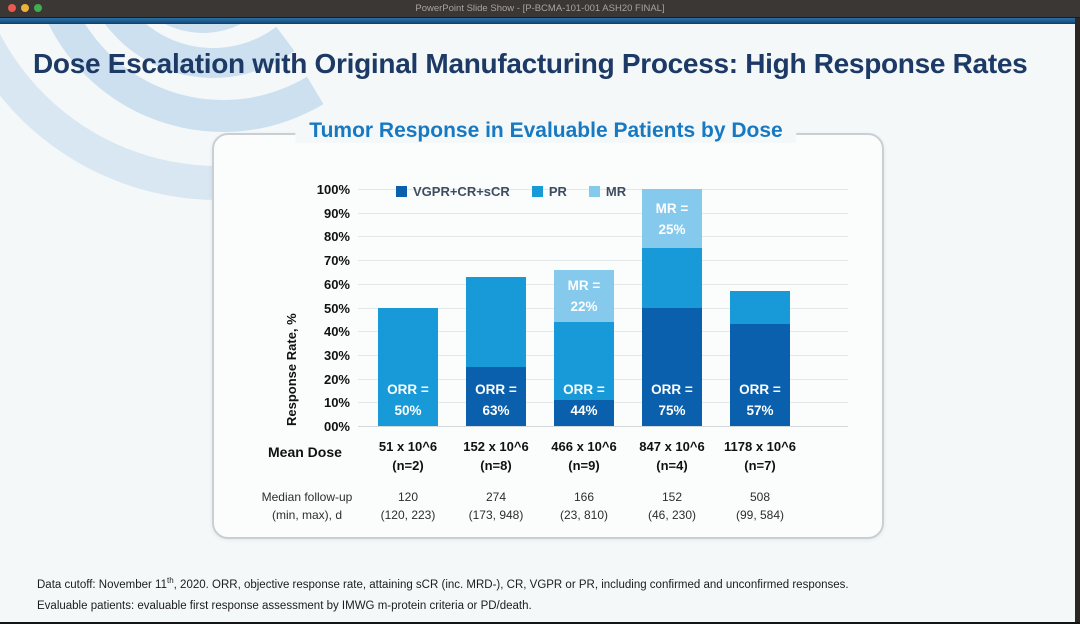 The width and height of the screenshot is (1080, 624). Describe the element at coordinates (336, 261) in the screenshot. I see `y-axis-tick-label: 70%` at that location.